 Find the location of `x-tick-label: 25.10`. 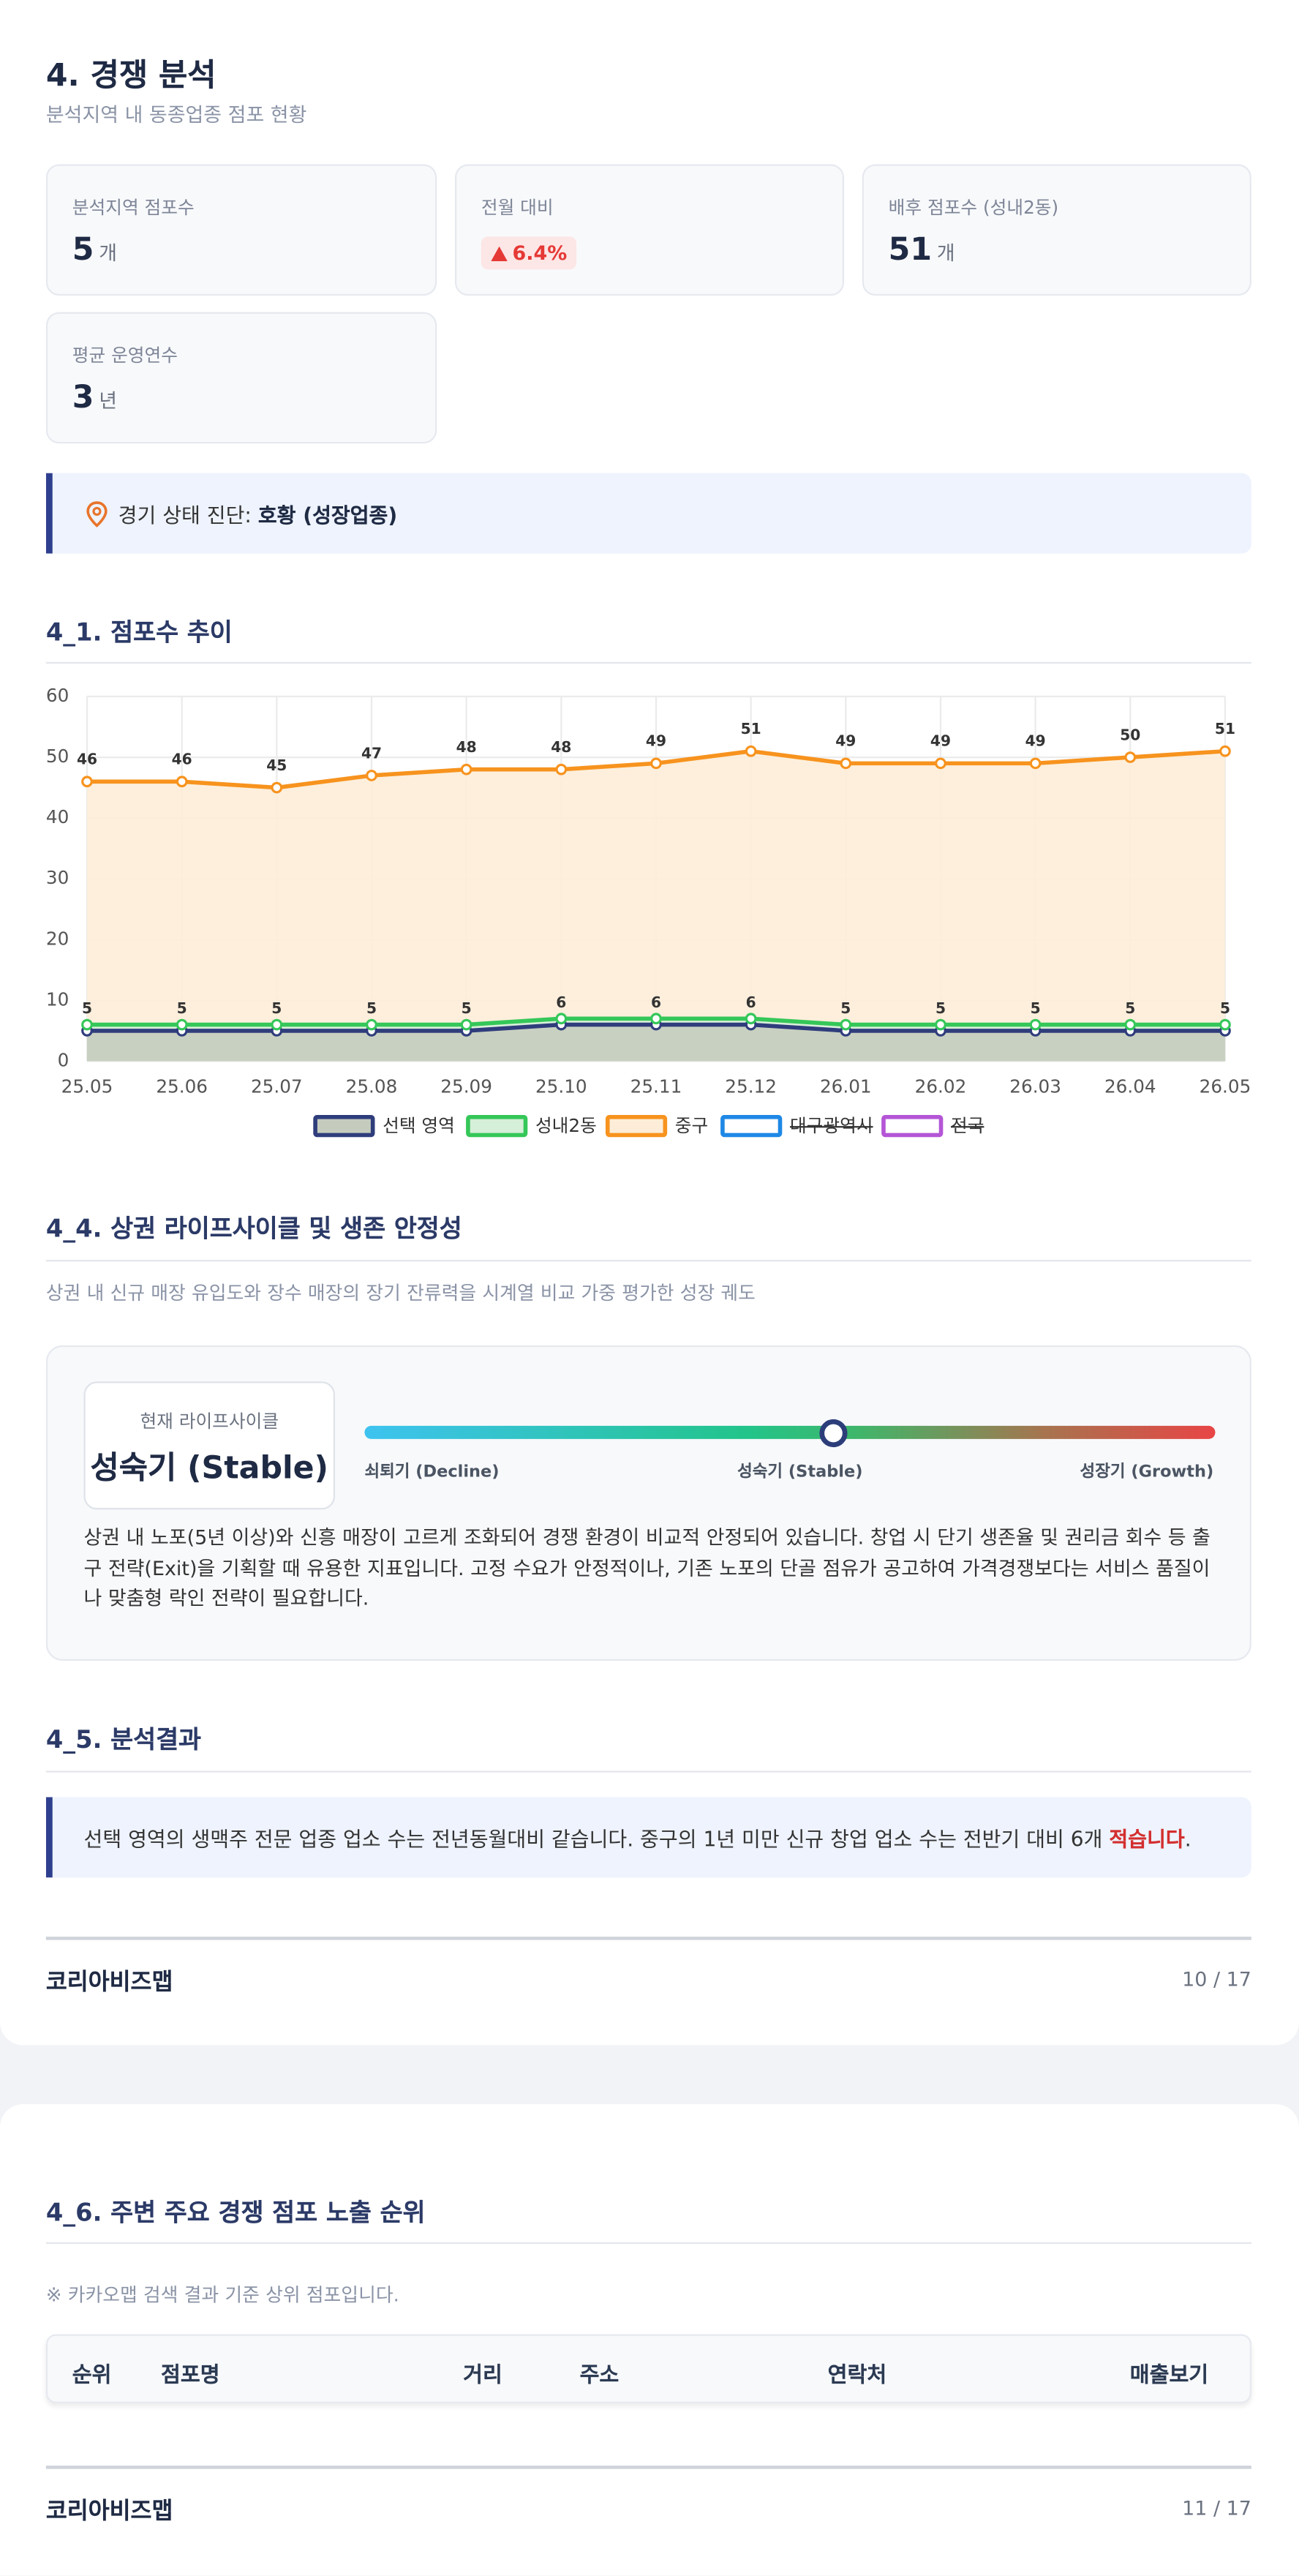

x-tick-label: 25.10 is located at coordinates (561, 1086).